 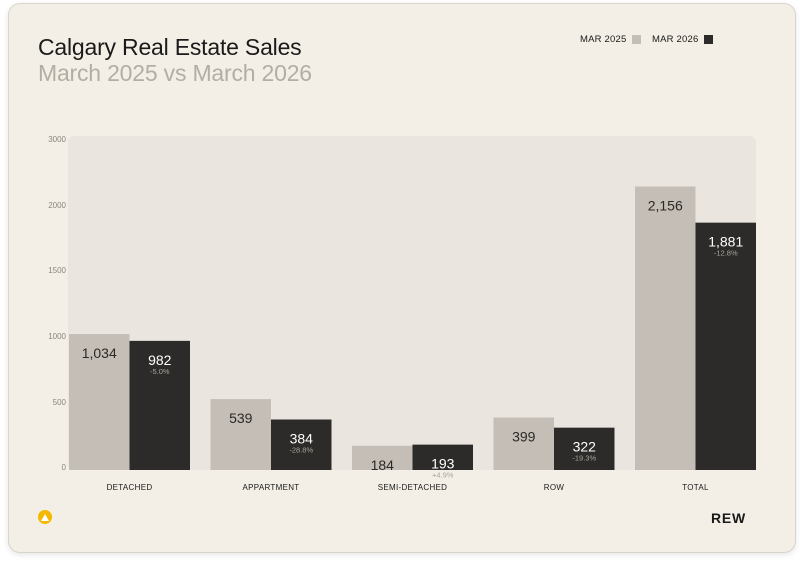 I want to click on data-label-mar-2025: 399, so click(x=524, y=437).